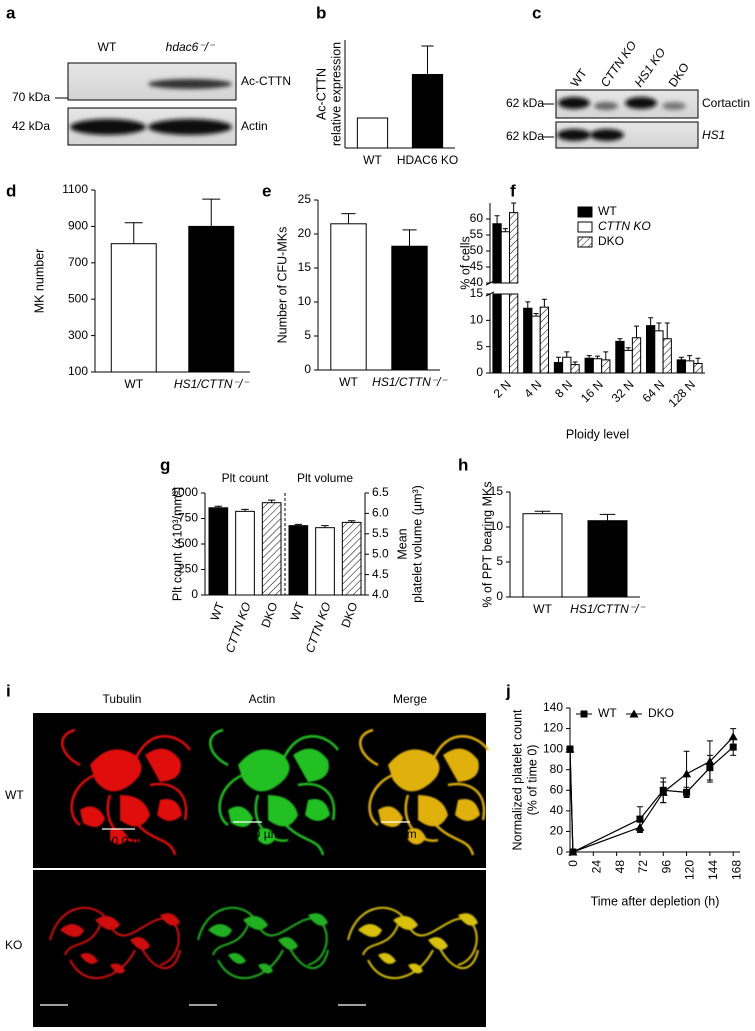  What do you see at coordinates (165, 464) in the screenshot?
I see `panel-label: g` at bounding box center [165, 464].